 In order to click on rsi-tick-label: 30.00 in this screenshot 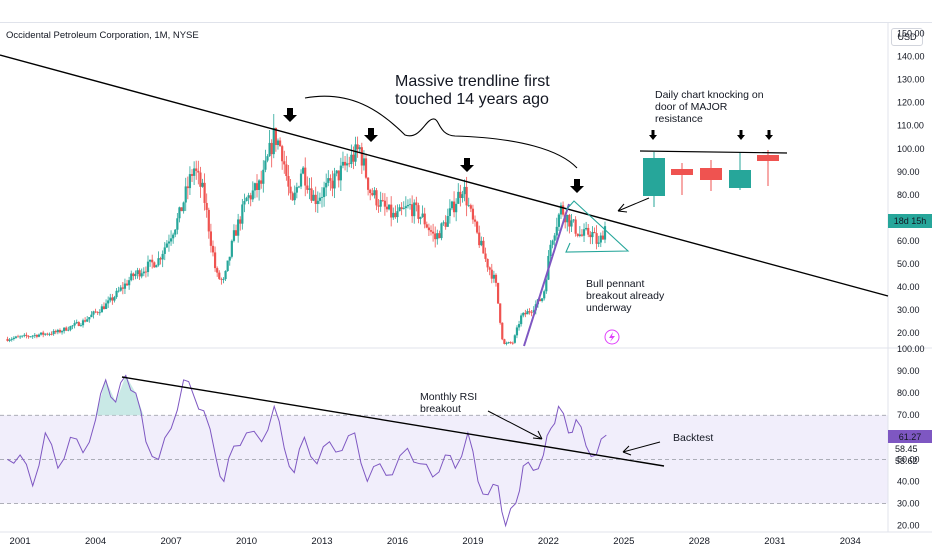, I will do `click(908, 504)`.